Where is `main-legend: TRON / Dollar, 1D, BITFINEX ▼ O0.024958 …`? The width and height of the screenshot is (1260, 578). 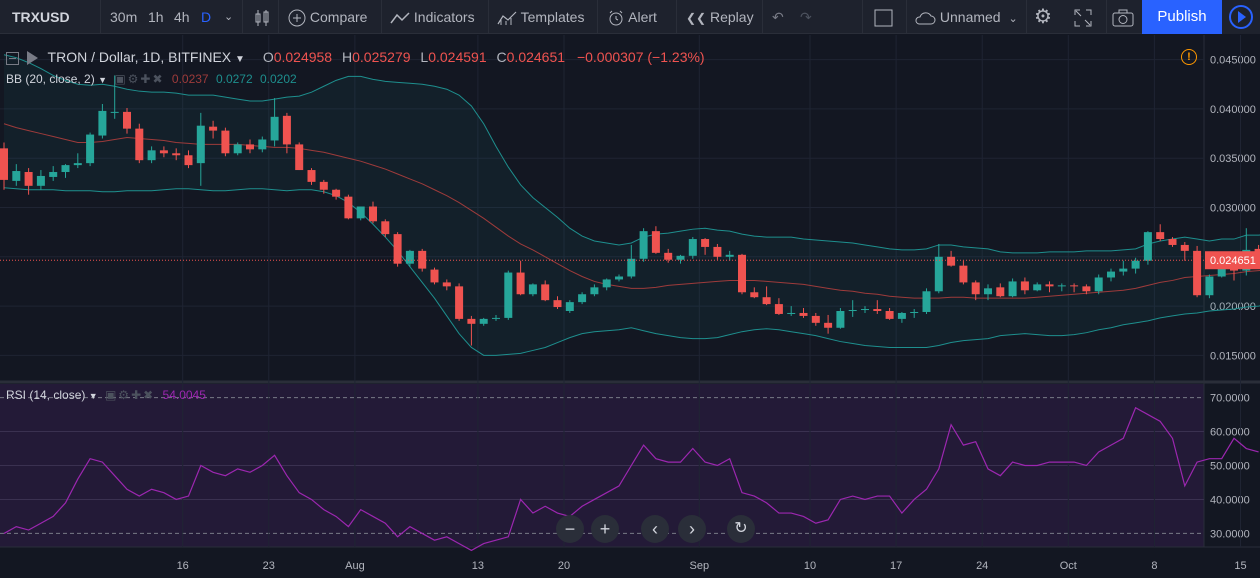 main-legend: TRON / Dollar, 1D, BITFINEX ▼ O0.024958 … is located at coordinates (355, 57).